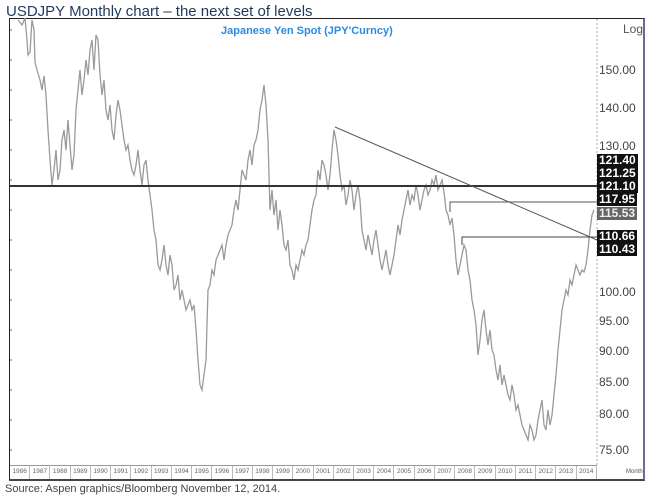 Image resolution: width=670 pixels, height=498 pixels. I want to click on x-tick: 1986, so click(20, 472).